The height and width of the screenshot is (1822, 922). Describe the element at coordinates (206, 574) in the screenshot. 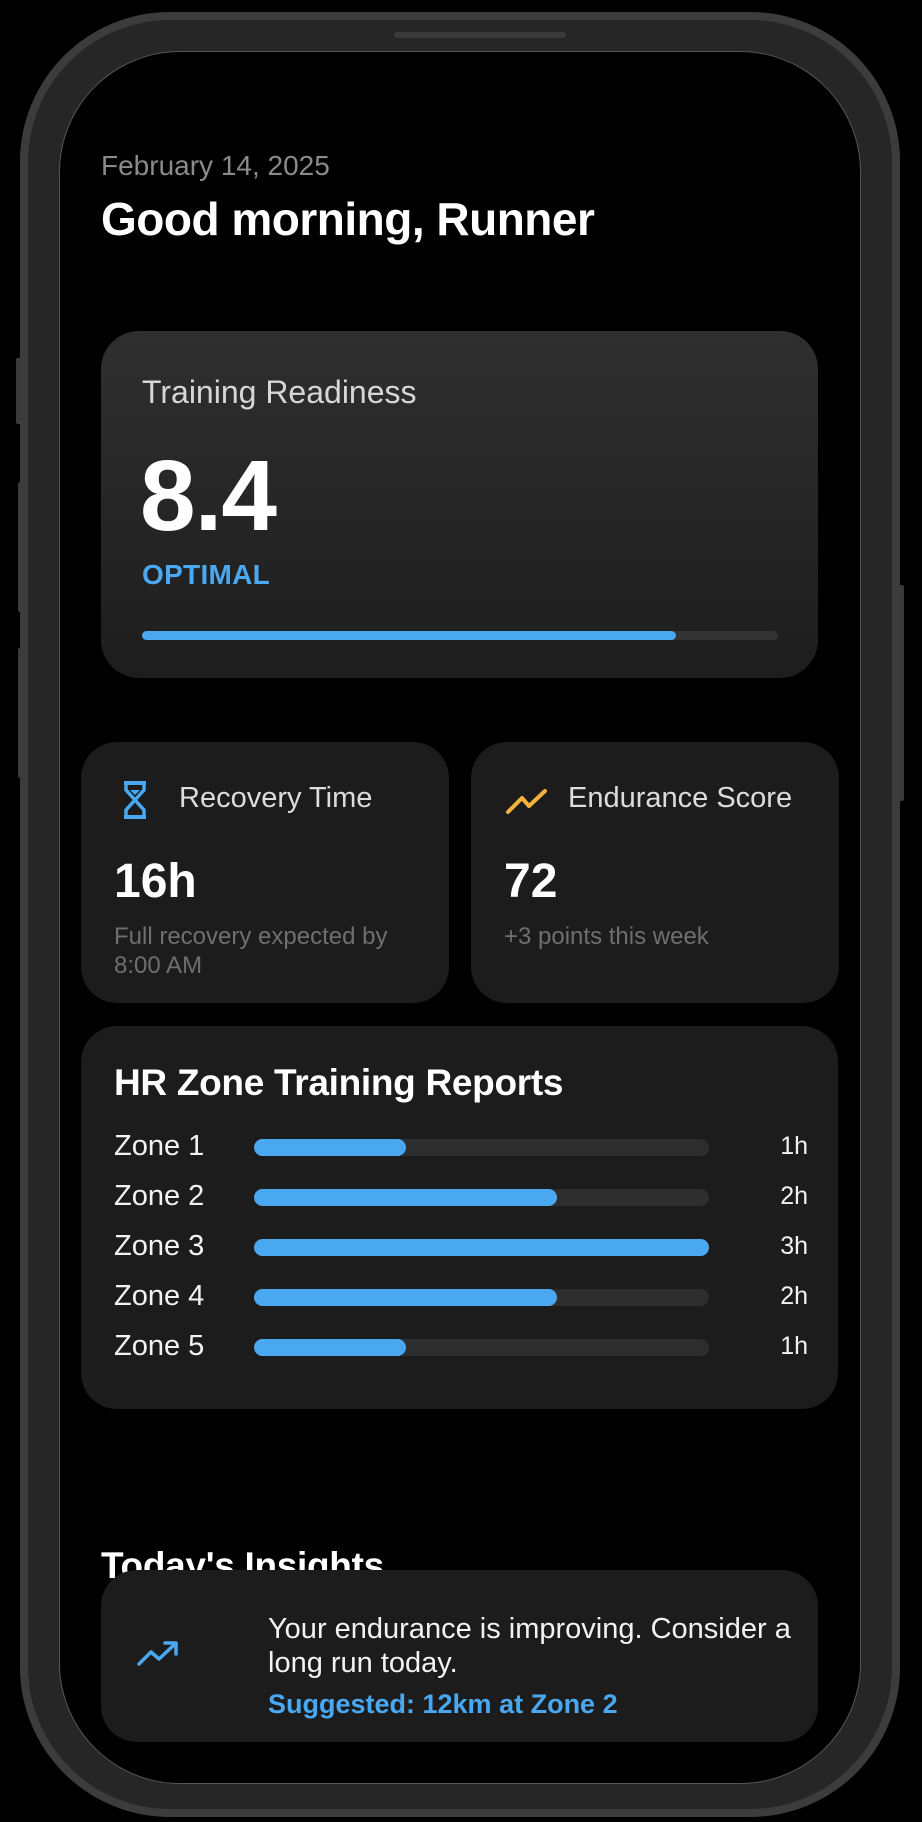

I see `readiness-status-badge: OPTIMAL` at that location.